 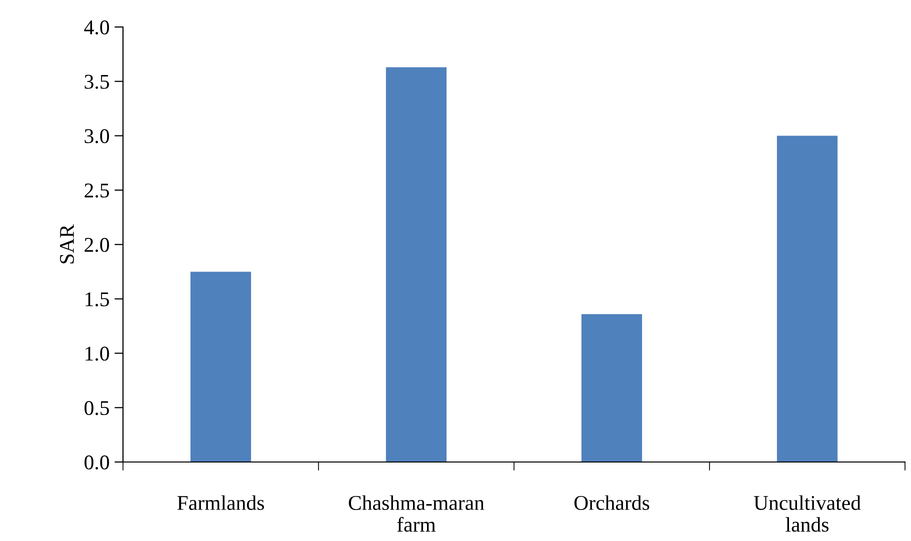 What do you see at coordinates (97, 299) in the screenshot?
I see `y-tick-label: 1.5` at bounding box center [97, 299].